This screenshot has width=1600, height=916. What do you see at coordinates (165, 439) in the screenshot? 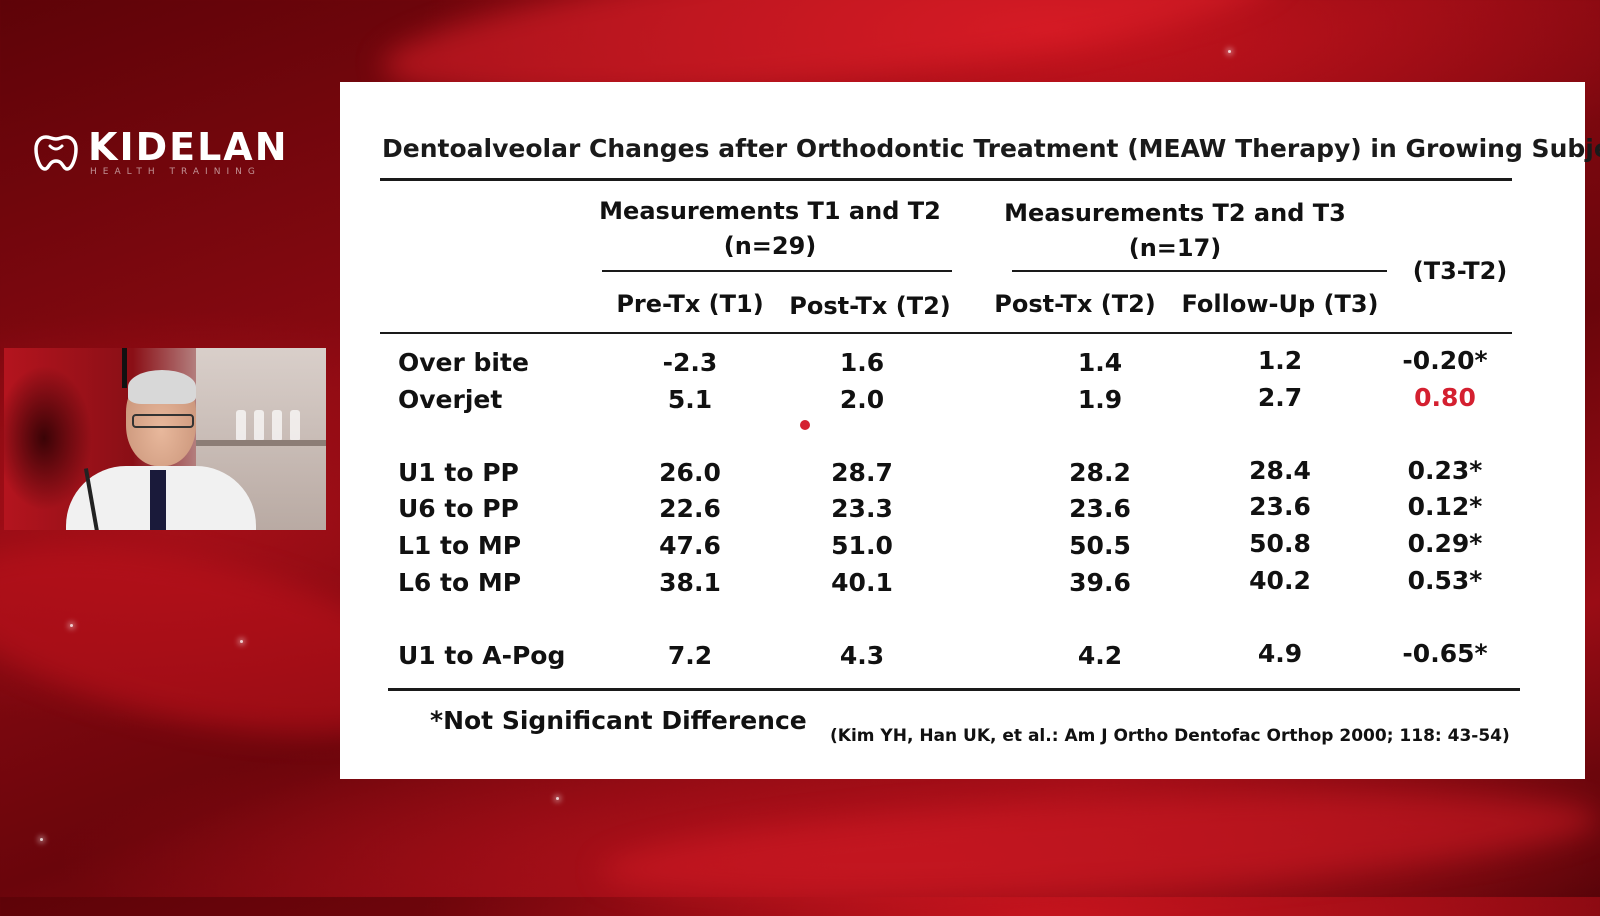
I see `presenter-video` at bounding box center [165, 439].